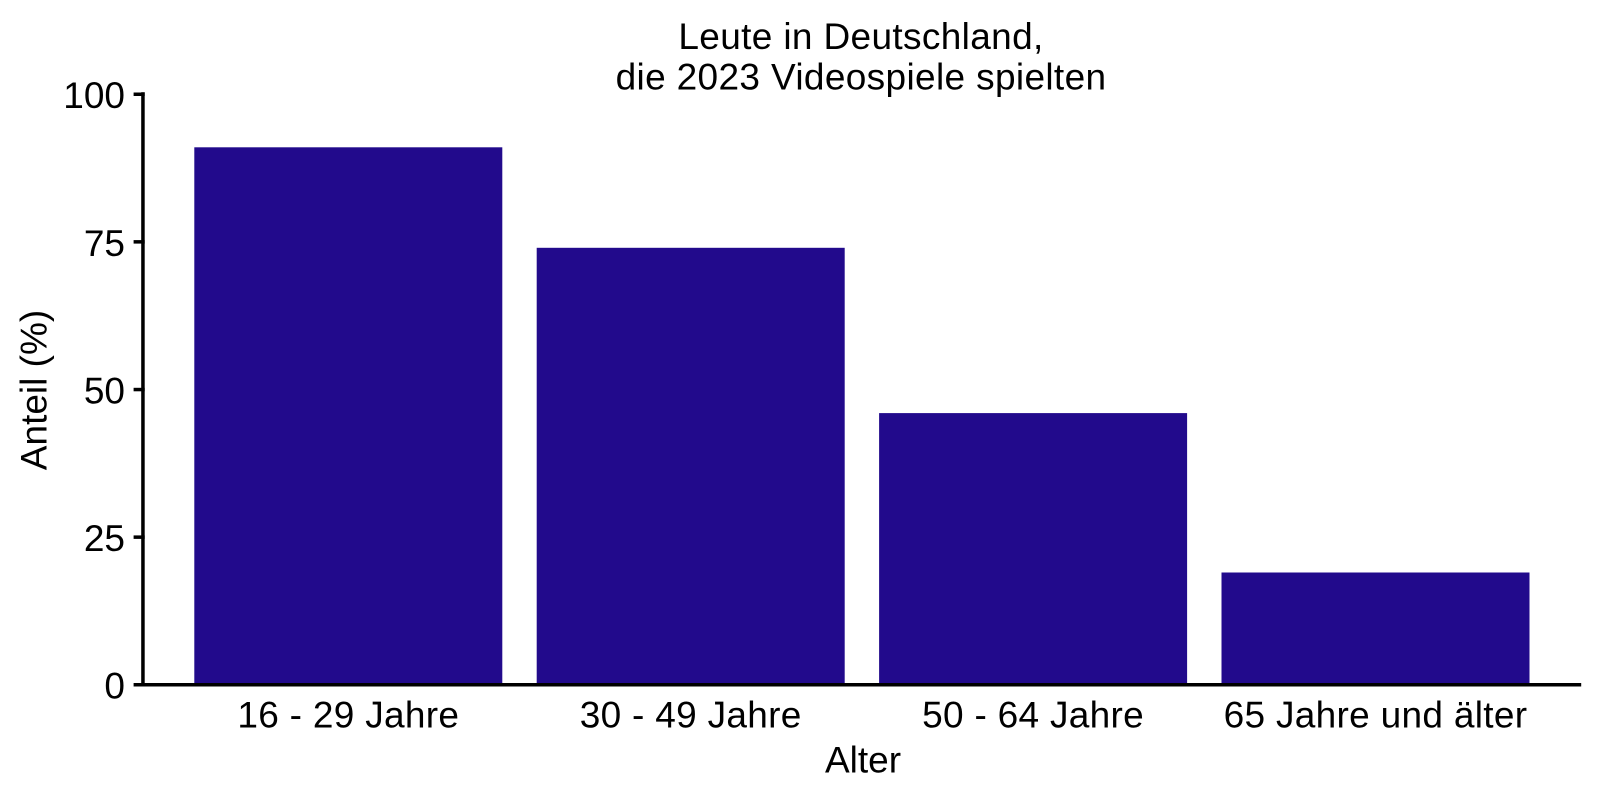  Describe the element at coordinates (861, 77) in the screenshot. I see `svg-text: die 2023 Videospiele spielten` at that location.